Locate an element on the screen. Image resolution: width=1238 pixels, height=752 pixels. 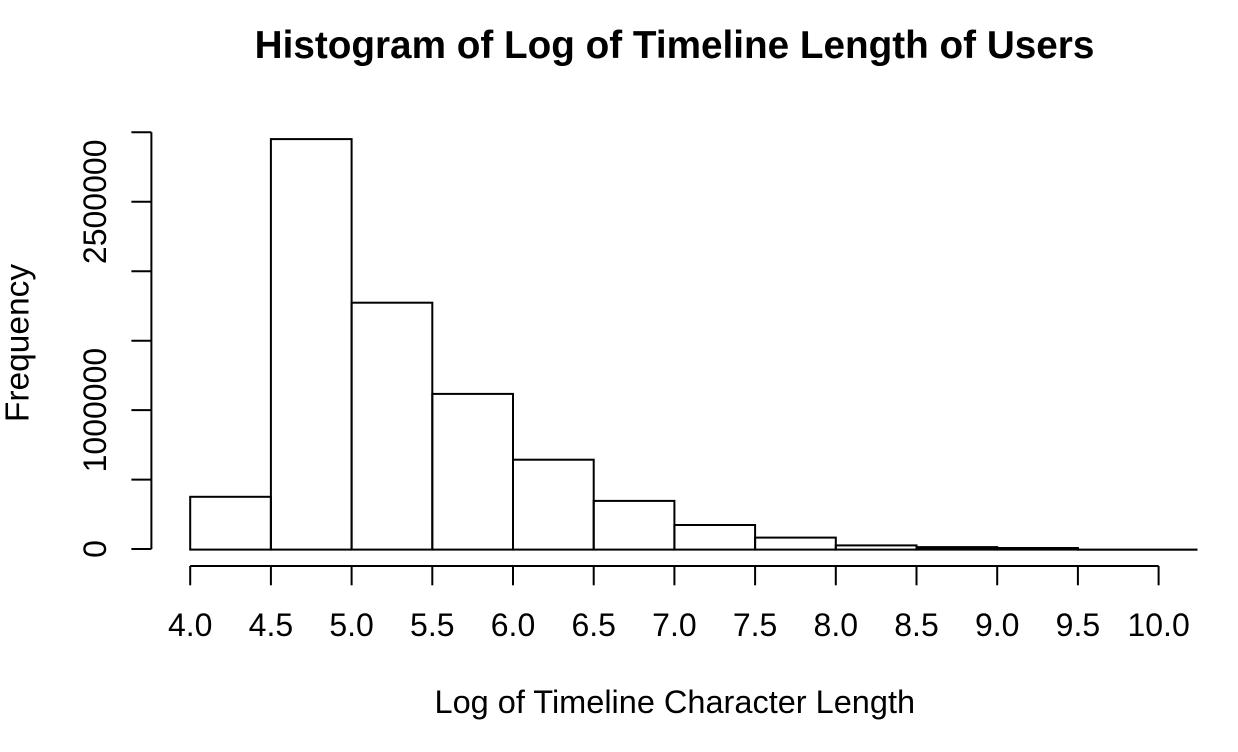
svg-text: Frequency is located at coordinates (18, 343).